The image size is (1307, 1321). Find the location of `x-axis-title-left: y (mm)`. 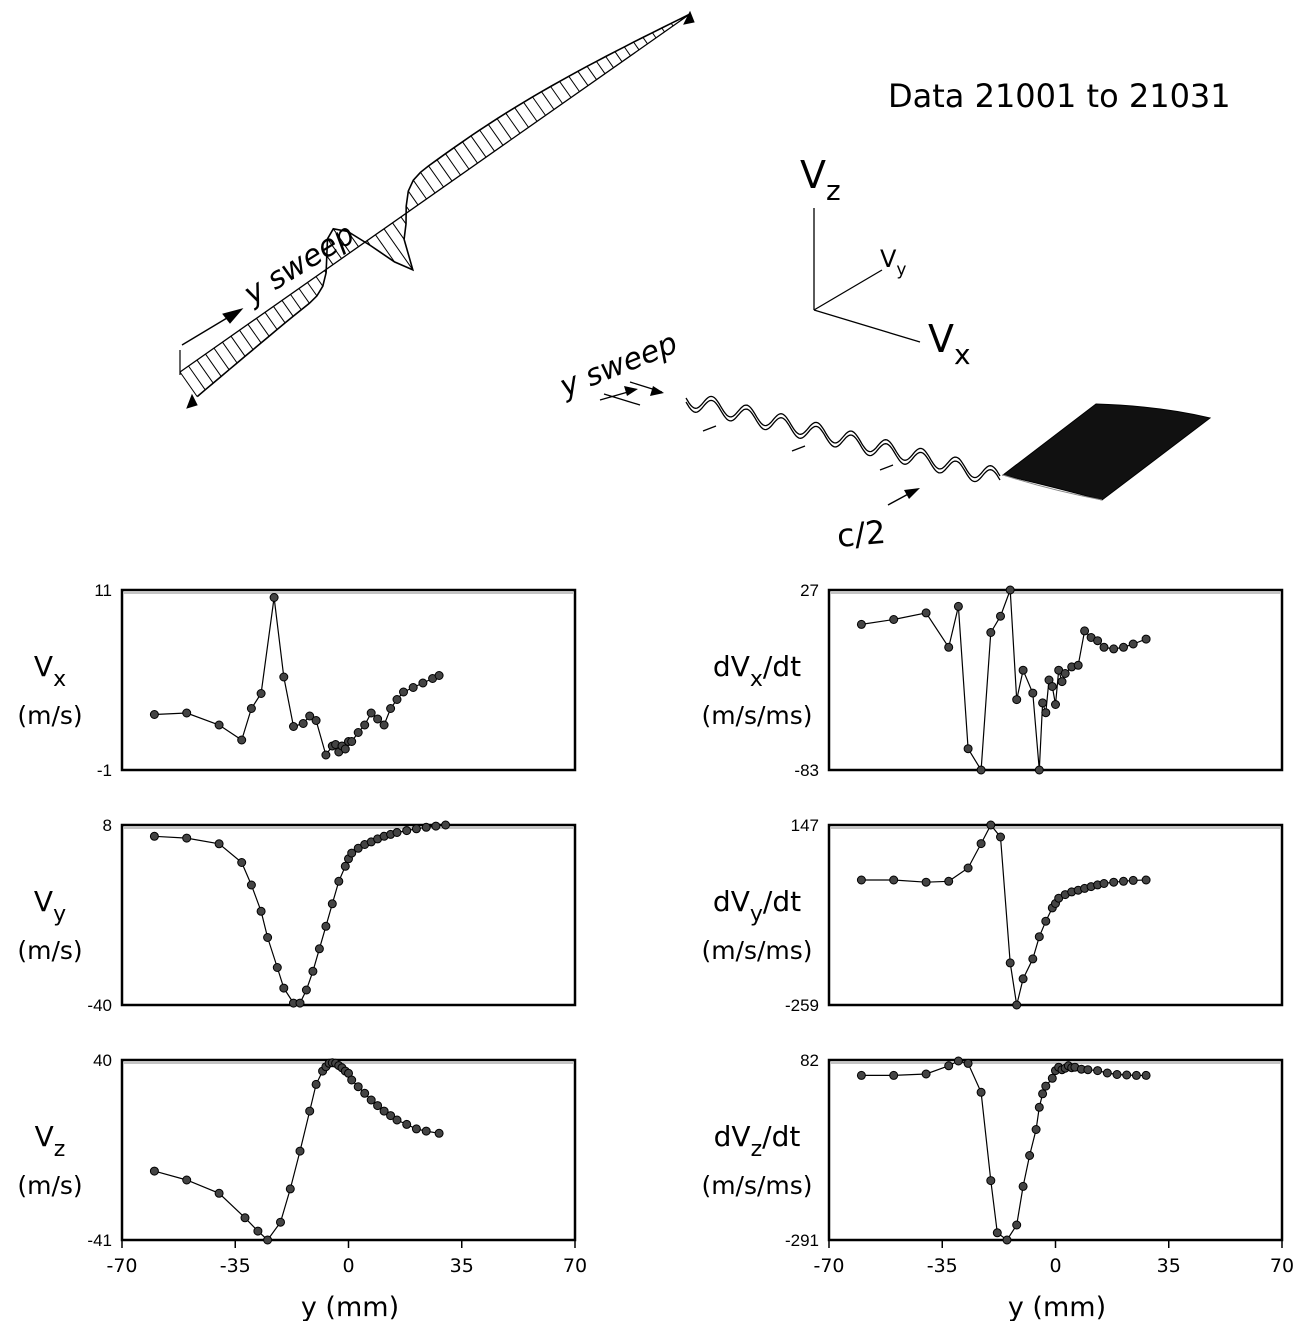

x-axis-title-left: y (mm) is located at coordinates (350, 1306).